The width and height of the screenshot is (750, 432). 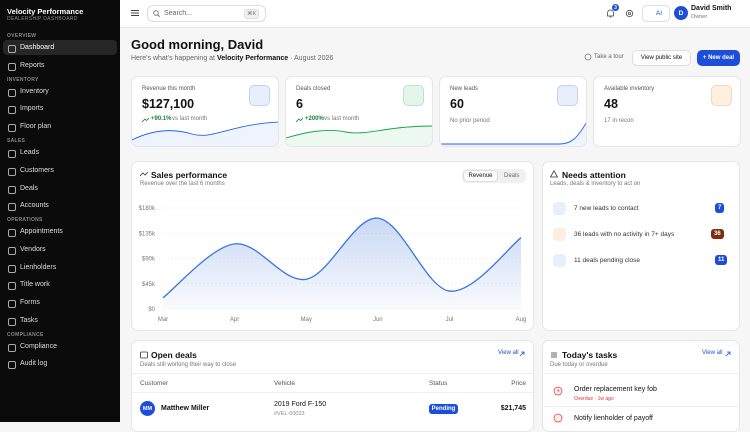 I want to click on nav-item: Deals, so click(x=29, y=188).